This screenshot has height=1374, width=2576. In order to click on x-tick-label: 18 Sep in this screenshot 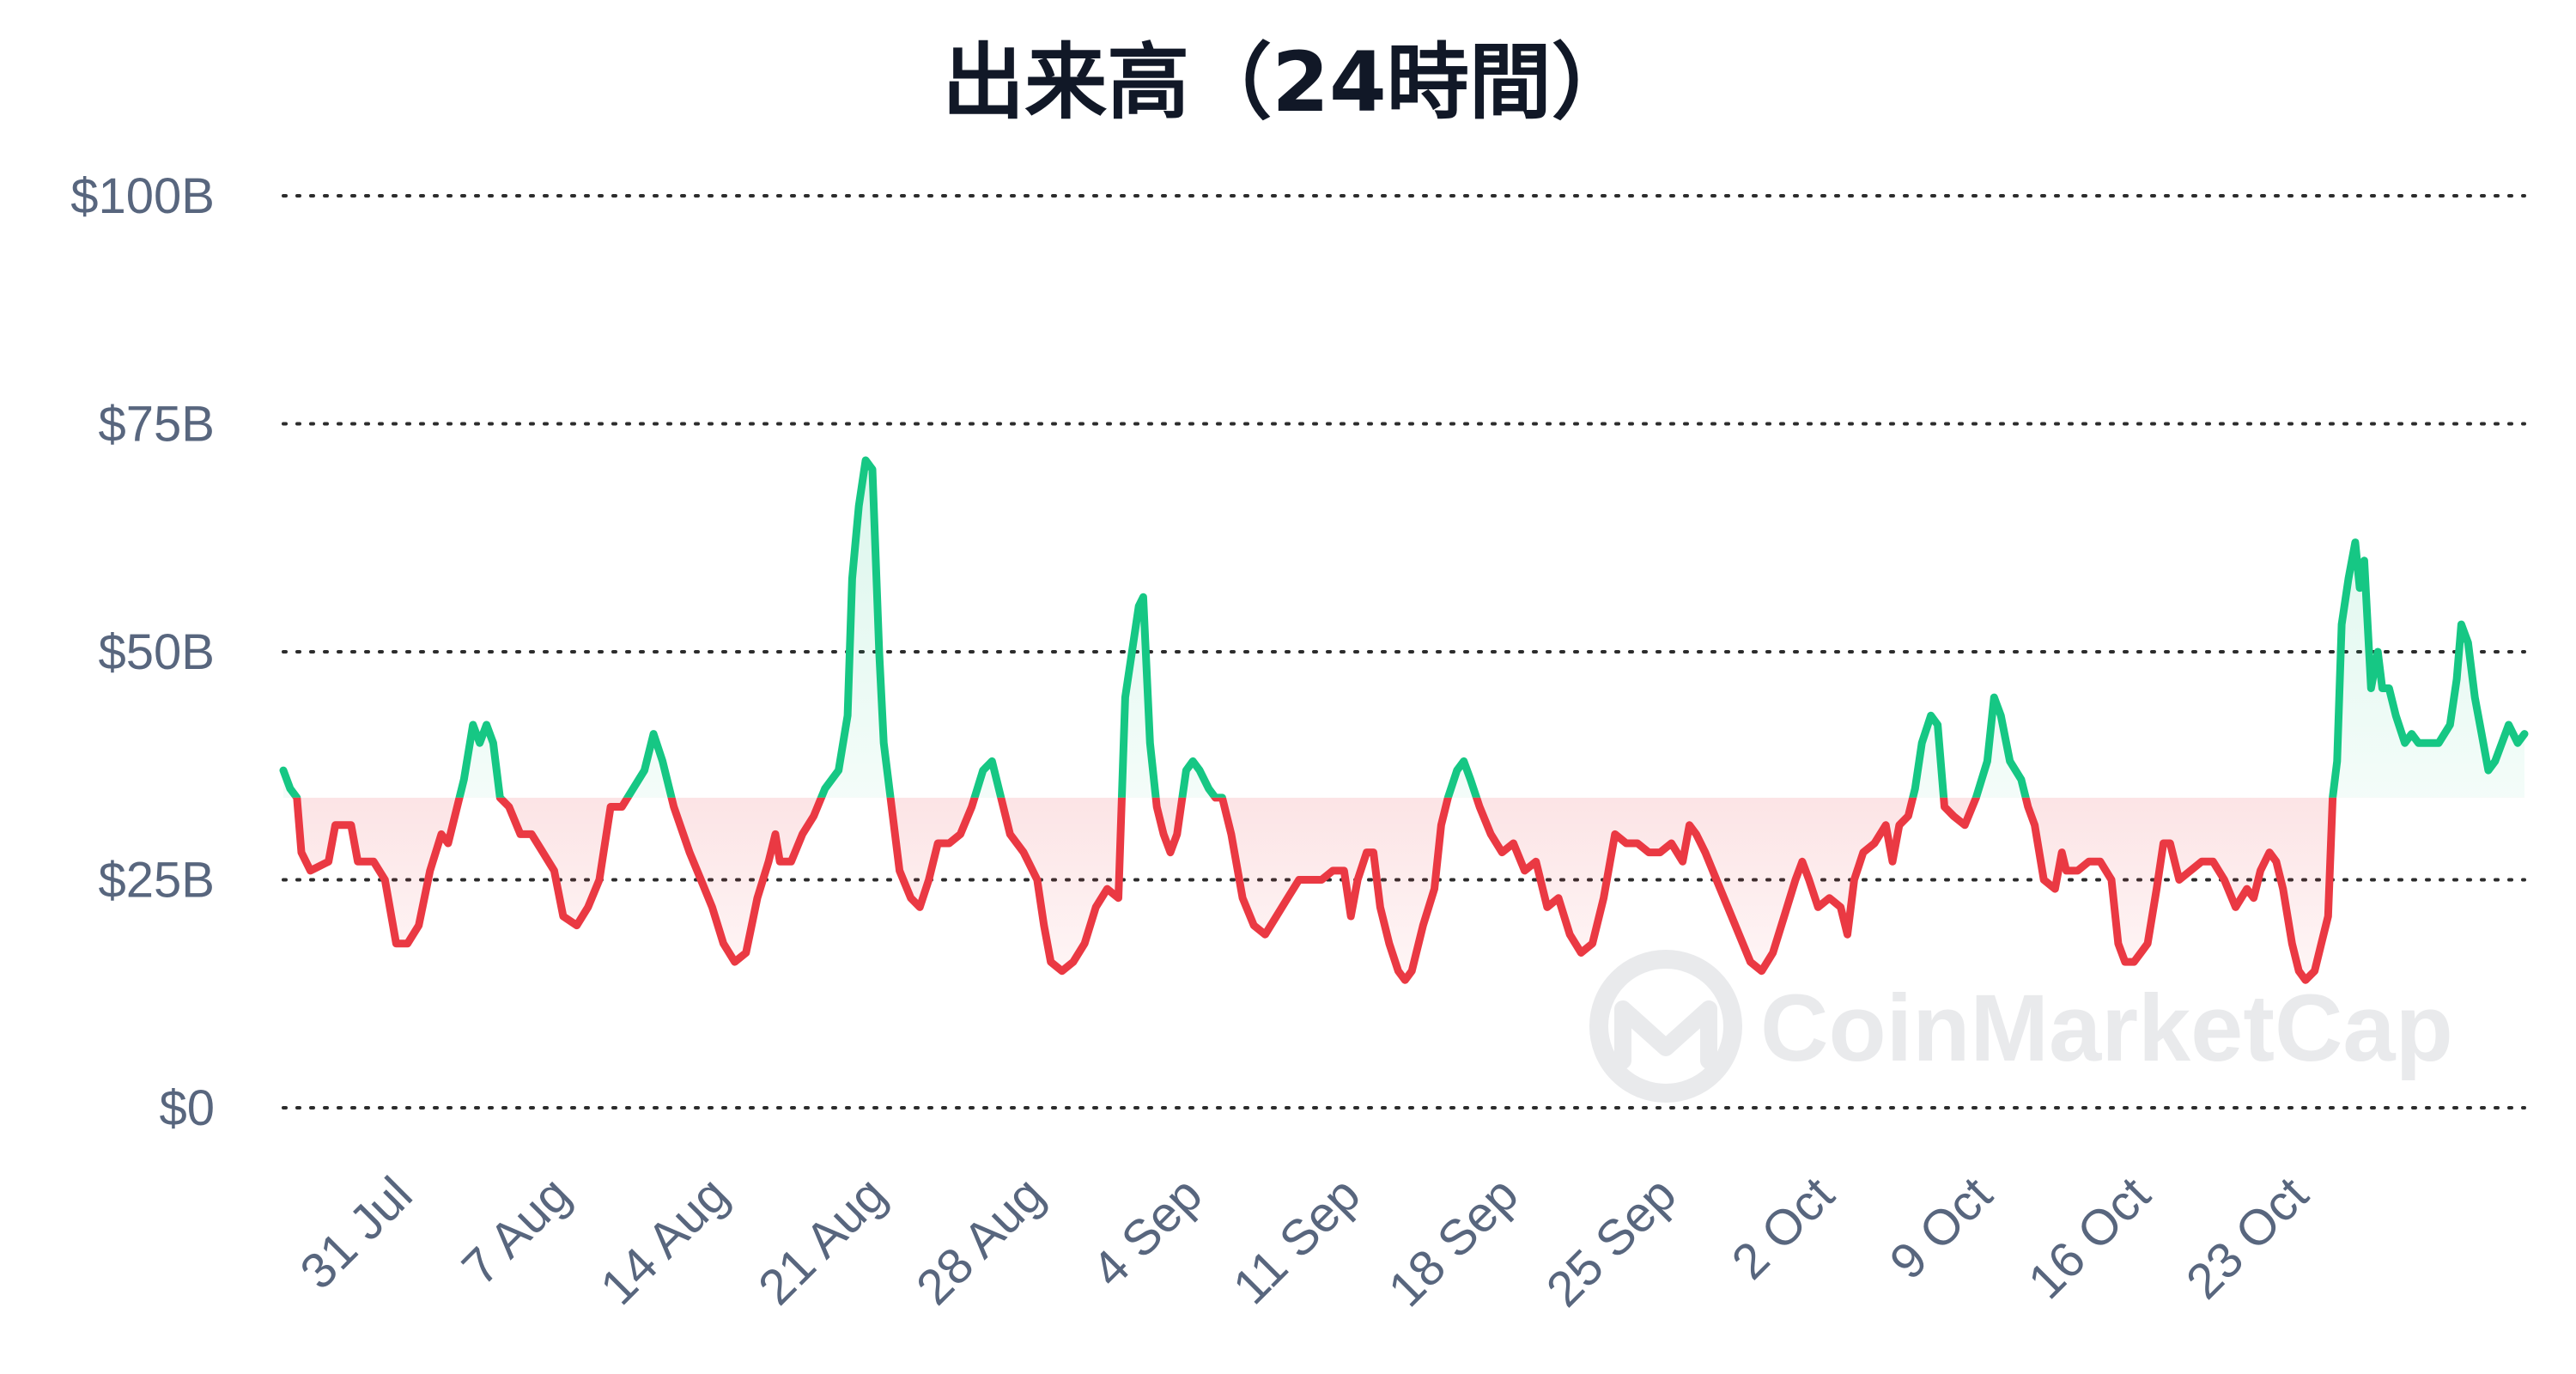, I will do `click(1453, 1241)`.